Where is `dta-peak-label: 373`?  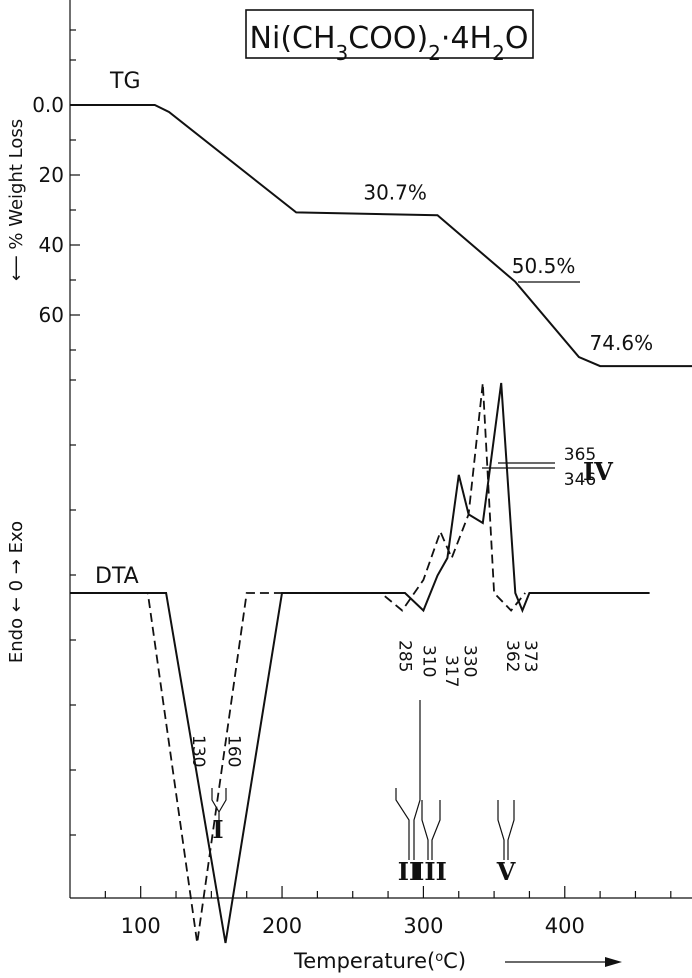
dta-peak-label: 373 is located at coordinates (530, 656).